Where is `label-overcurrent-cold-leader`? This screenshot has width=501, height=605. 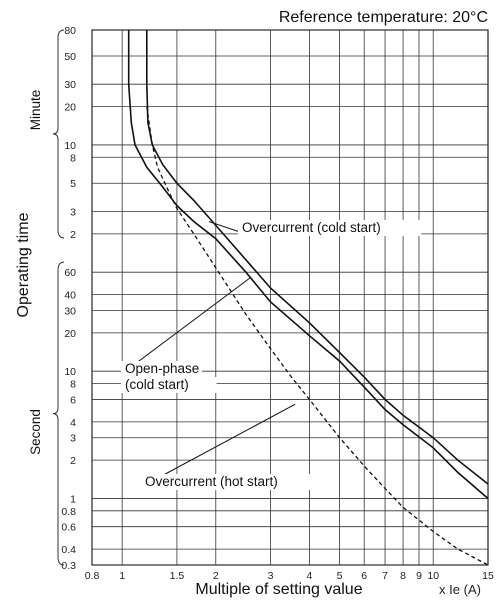
label-overcurrent-cold-leader is located at coordinates (224, 227).